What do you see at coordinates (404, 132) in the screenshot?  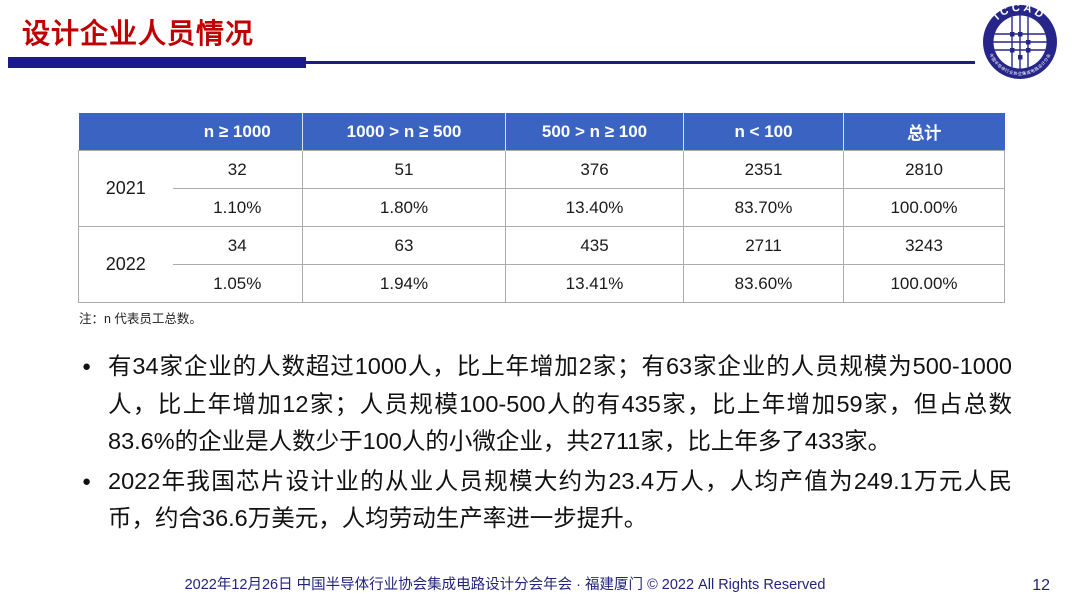 I see `table-header-1000-500: 1000 > n ≥ 500` at bounding box center [404, 132].